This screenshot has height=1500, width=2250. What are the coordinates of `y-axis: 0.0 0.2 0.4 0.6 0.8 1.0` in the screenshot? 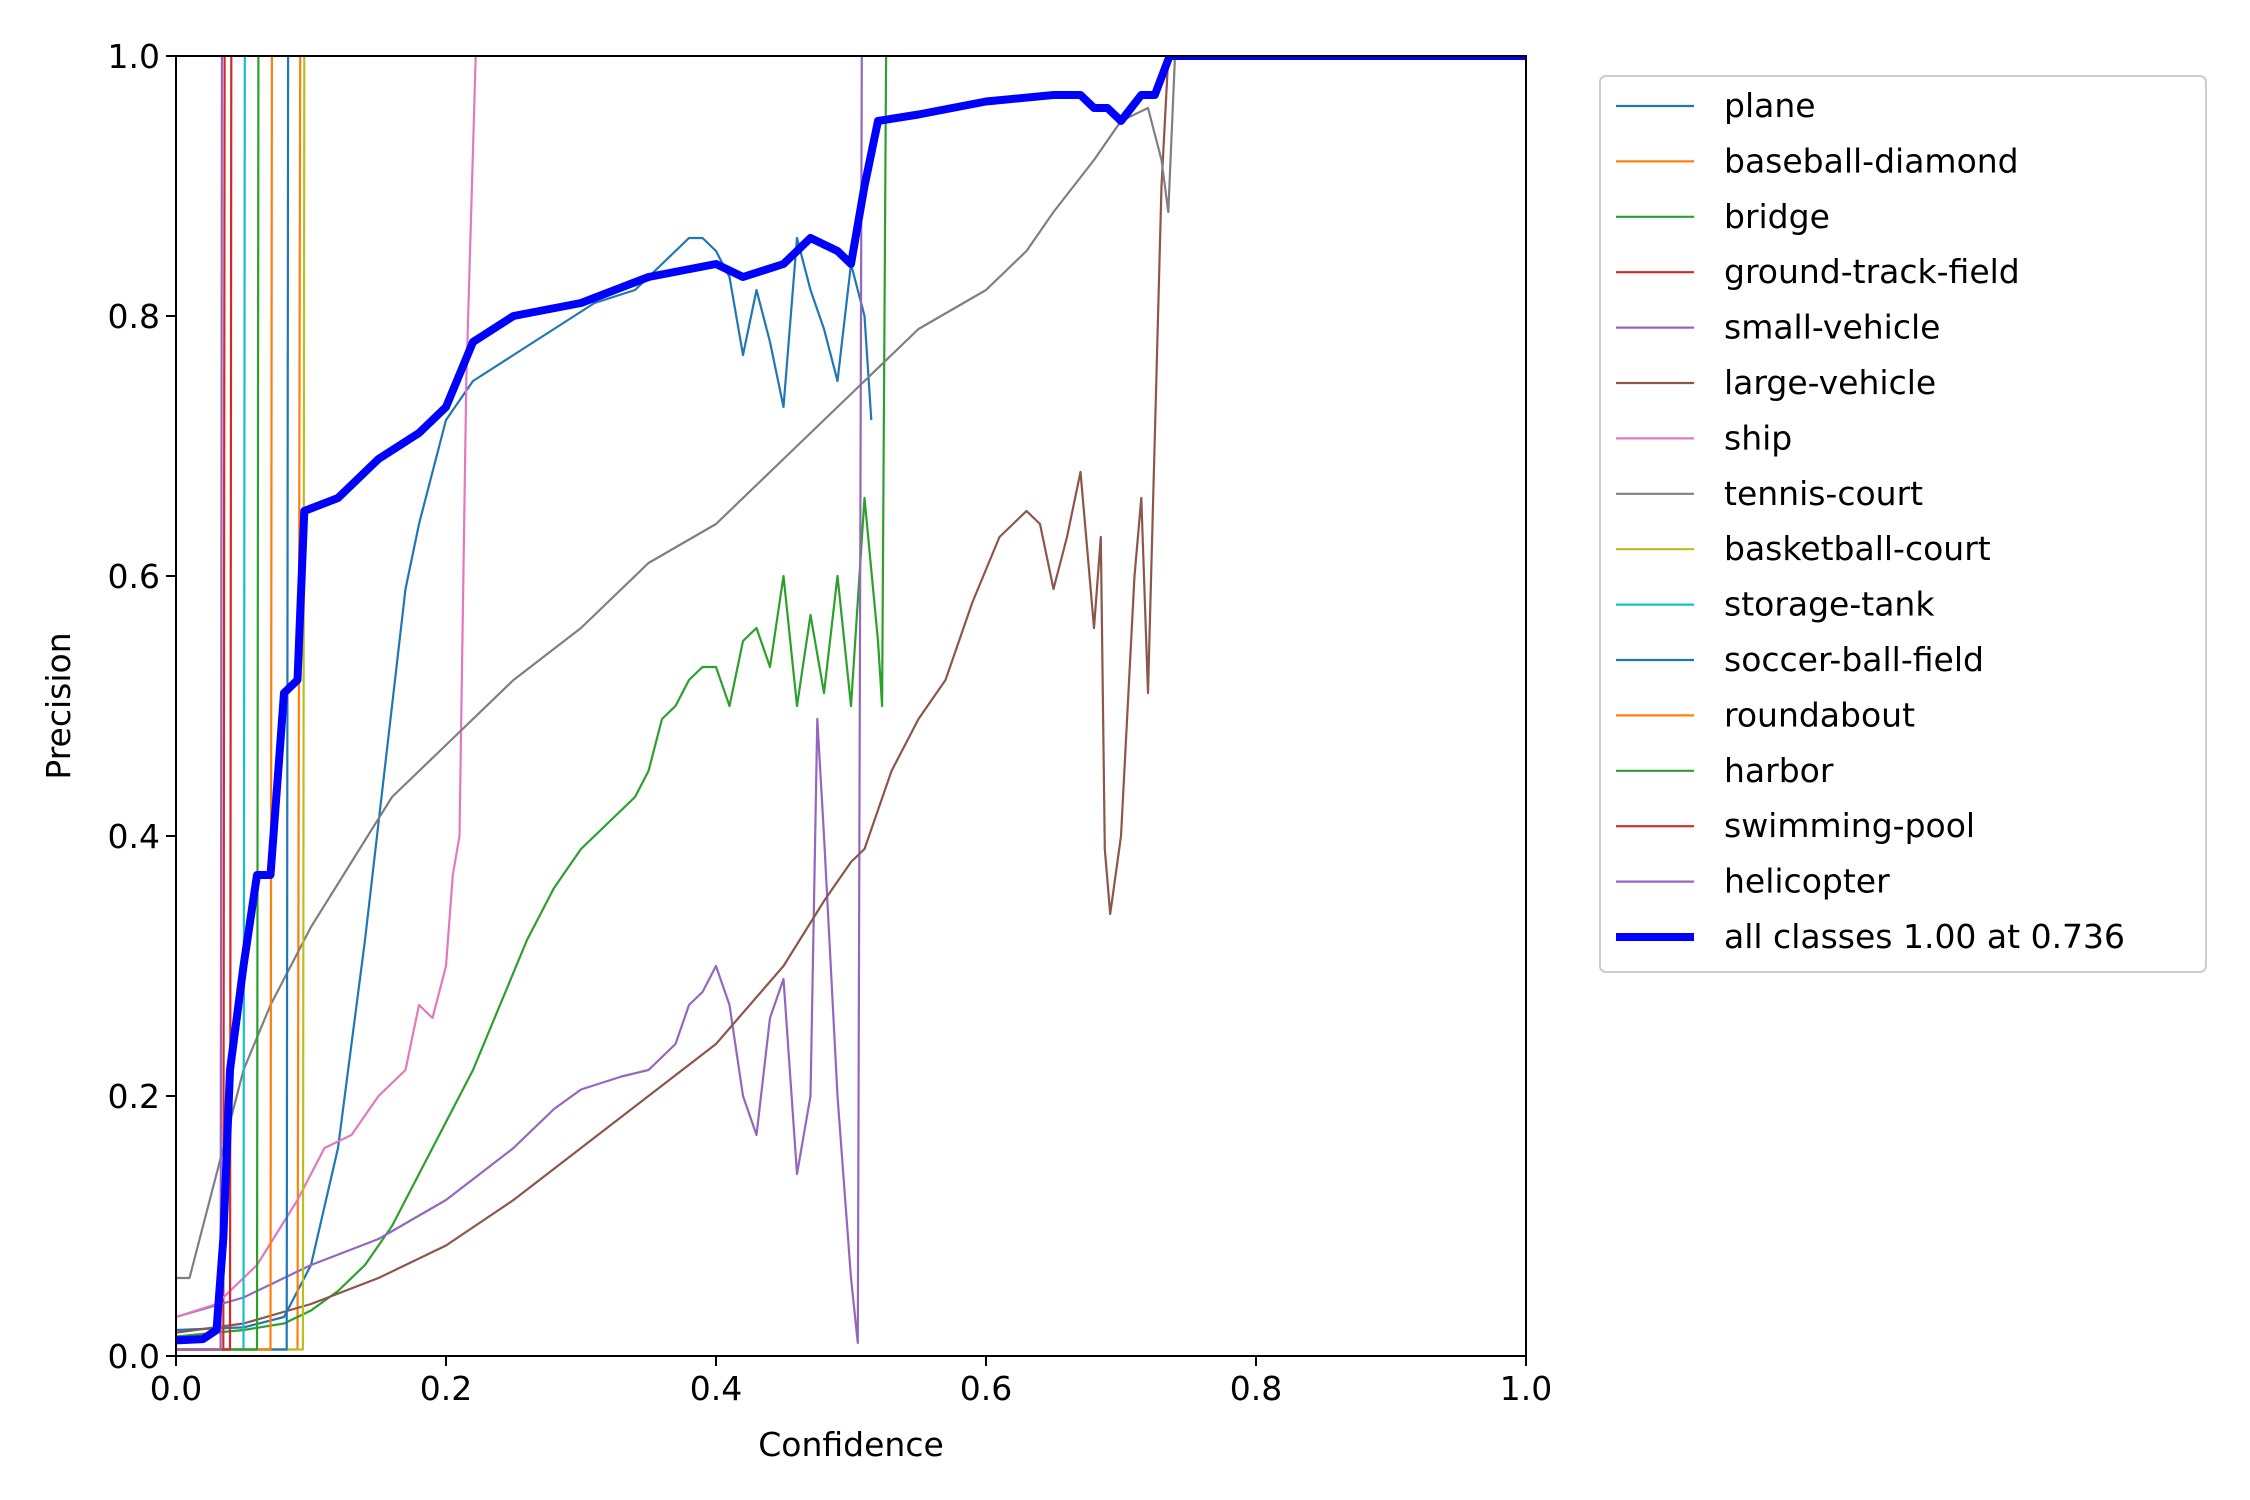 It's located at (142, 706).